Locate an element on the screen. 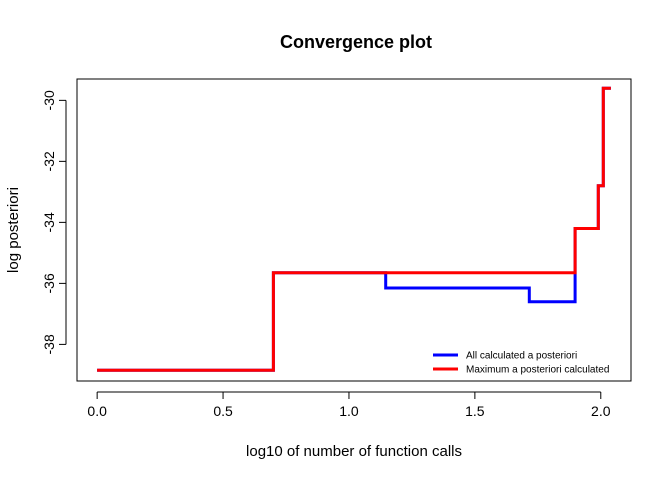  x-tick-label: 1.5 is located at coordinates (475, 411).